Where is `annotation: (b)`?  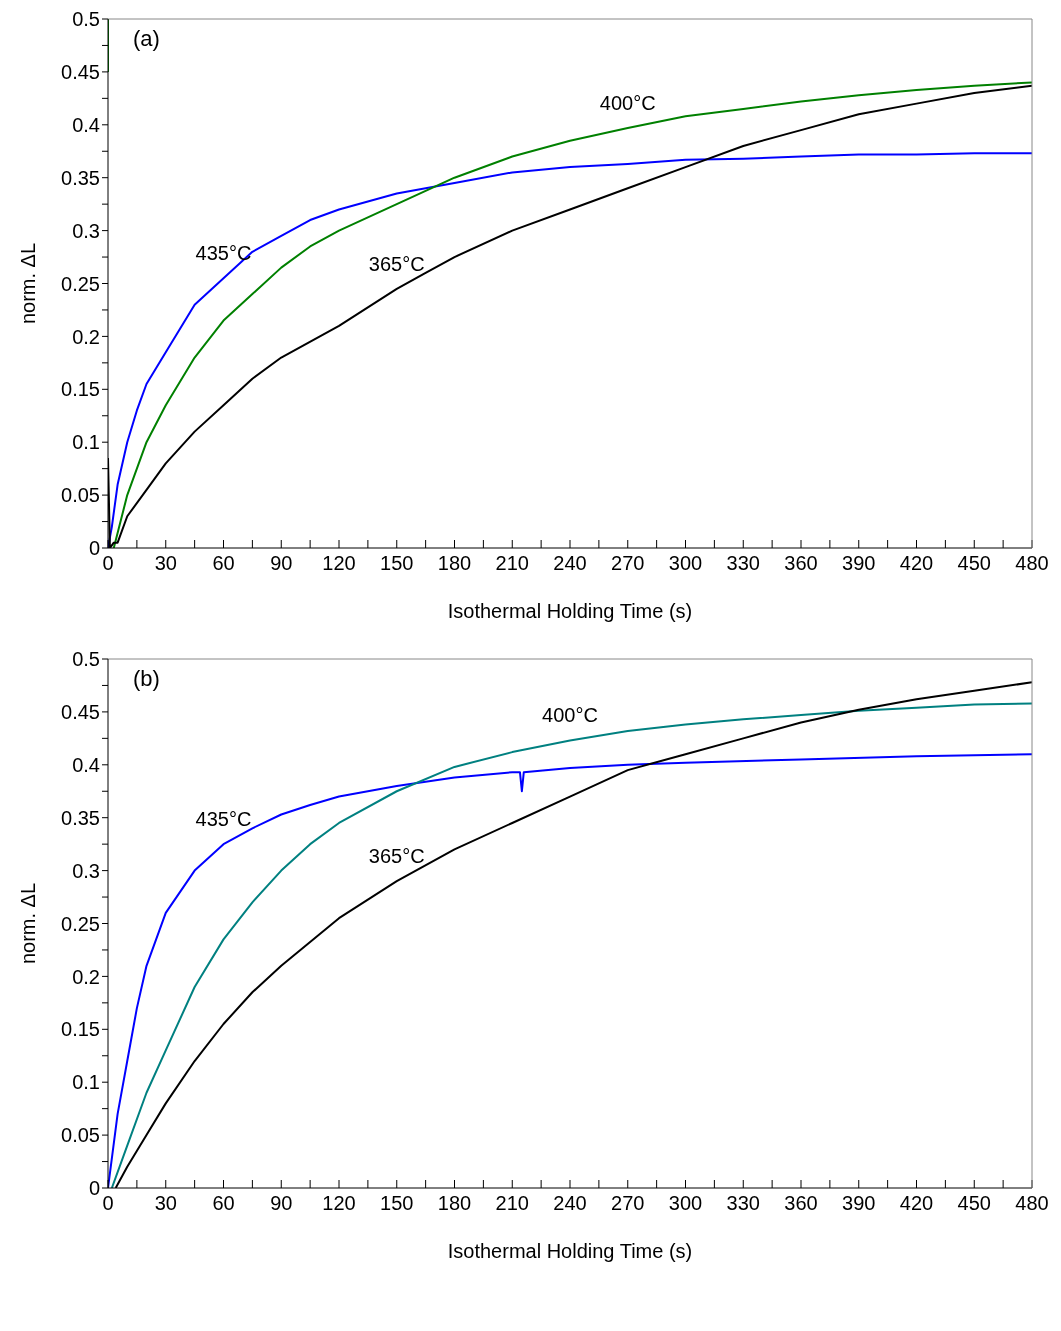 annotation: (b) is located at coordinates (146, 679).